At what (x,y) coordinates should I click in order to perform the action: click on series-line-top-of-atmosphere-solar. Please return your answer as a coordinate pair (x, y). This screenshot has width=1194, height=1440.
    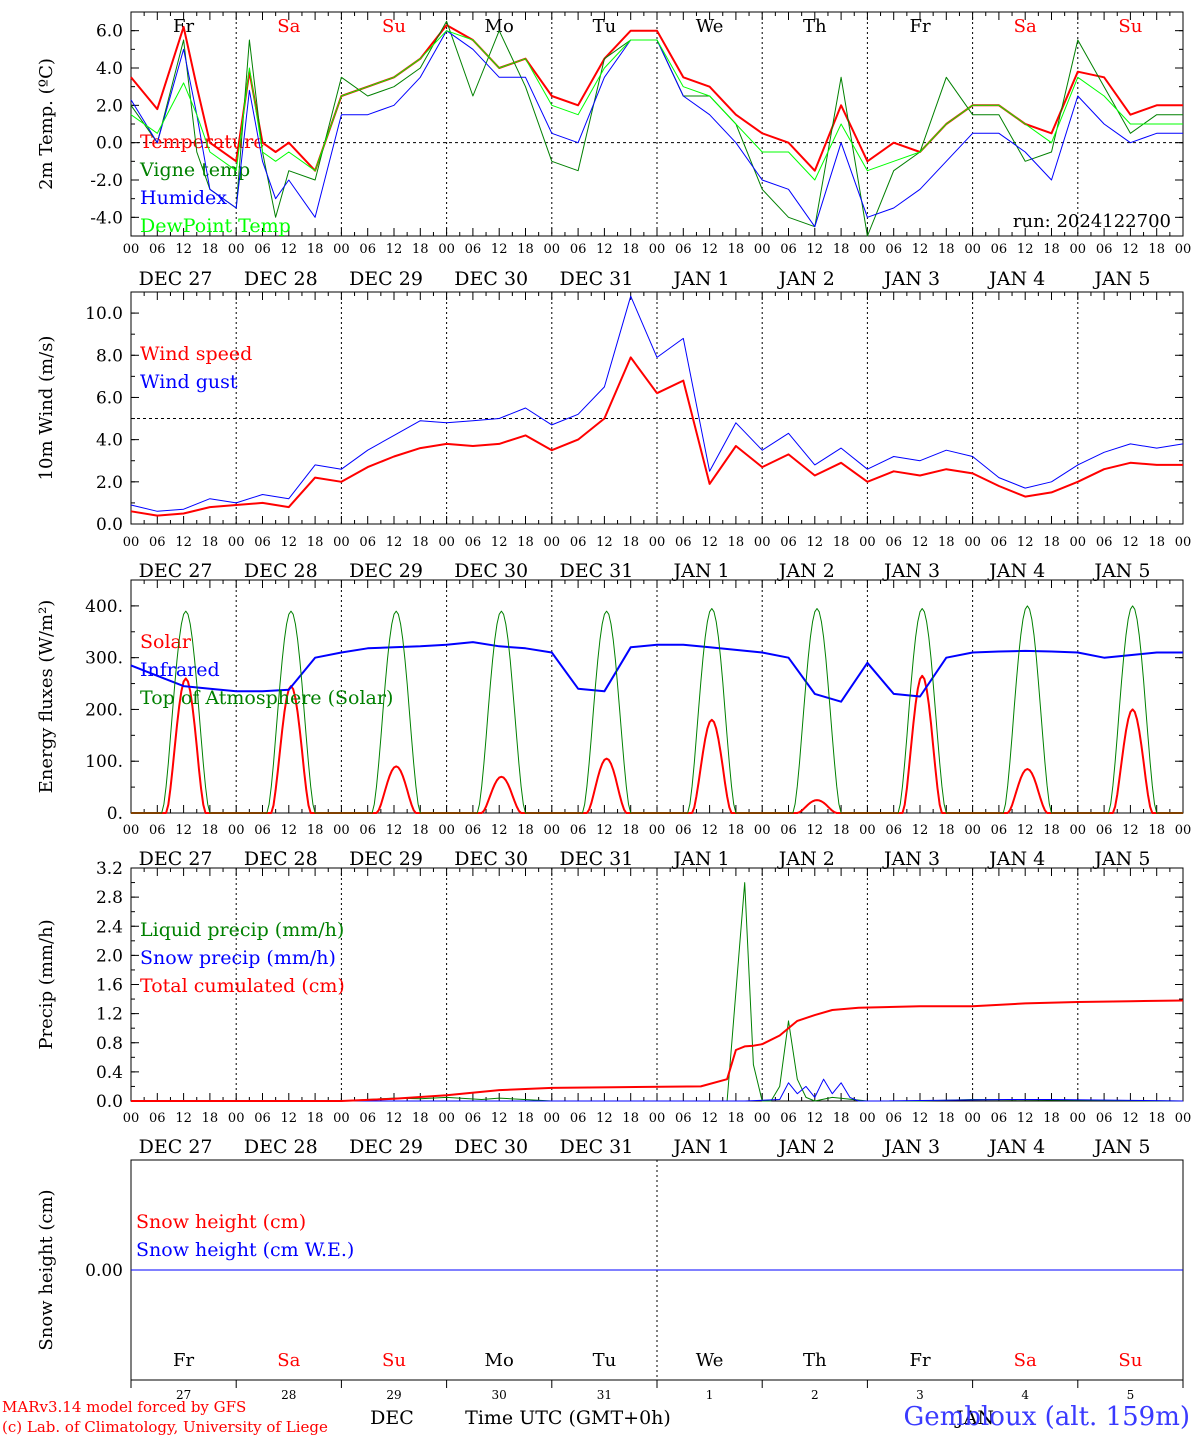
    Looking at the image, I should click on (657, 709).